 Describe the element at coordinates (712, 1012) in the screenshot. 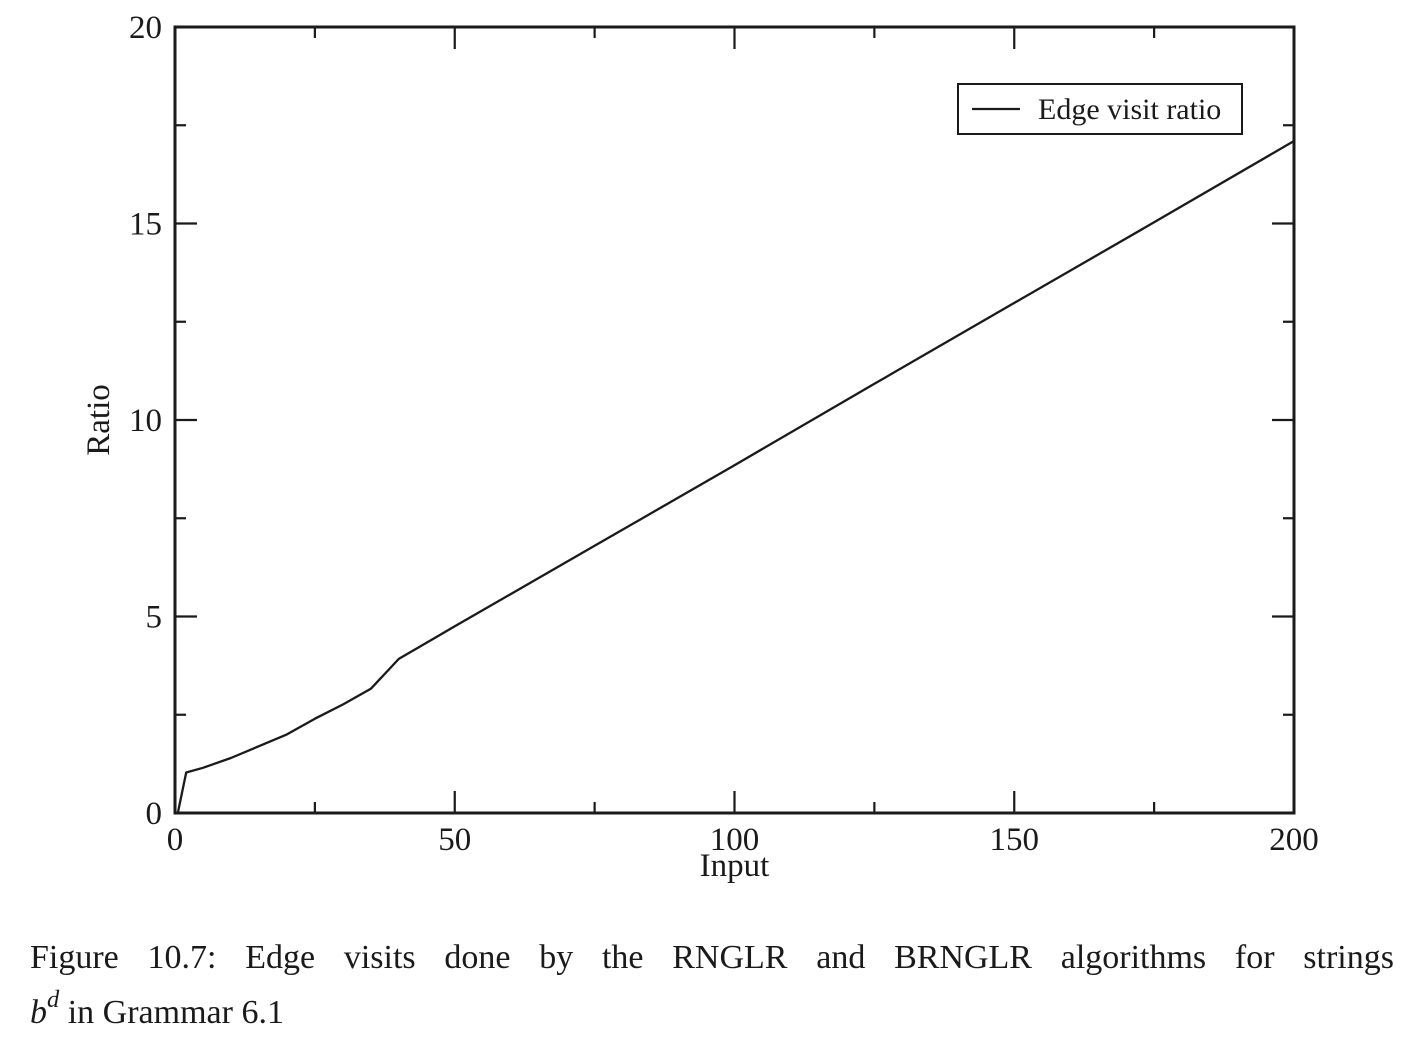

I see `caption-line-2: bd in Grammar 6.1` at that location.